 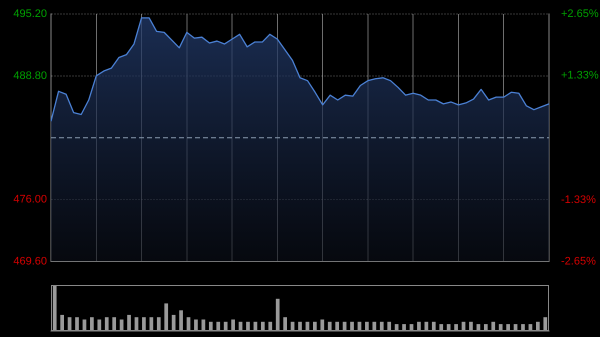 I want to click on y2-tick-label: -1.33%, so click(x=578, y=200).